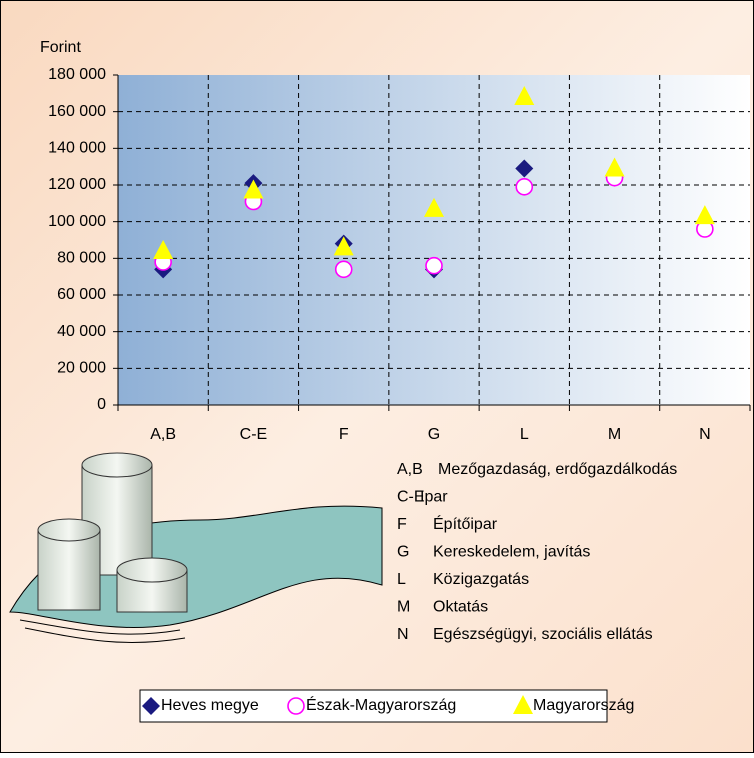 Image resolution: width=754 pixels, height=758 pixels. What do you see at coordinates (163, 434) in the screenshot?
I see `x-tick-label: A,B` at bounding box center [163, 434].